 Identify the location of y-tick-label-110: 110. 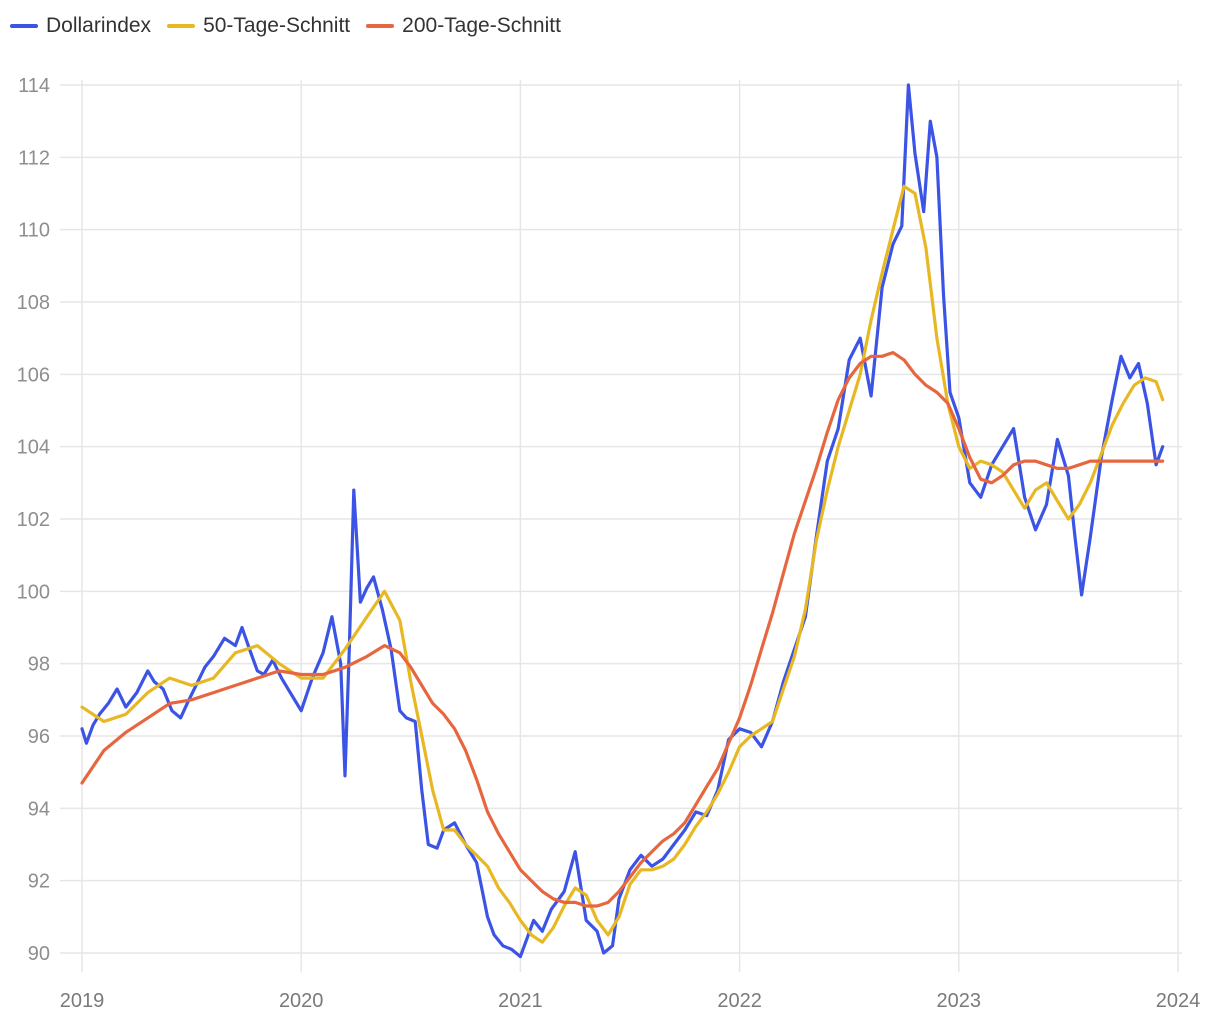
(34, 231).